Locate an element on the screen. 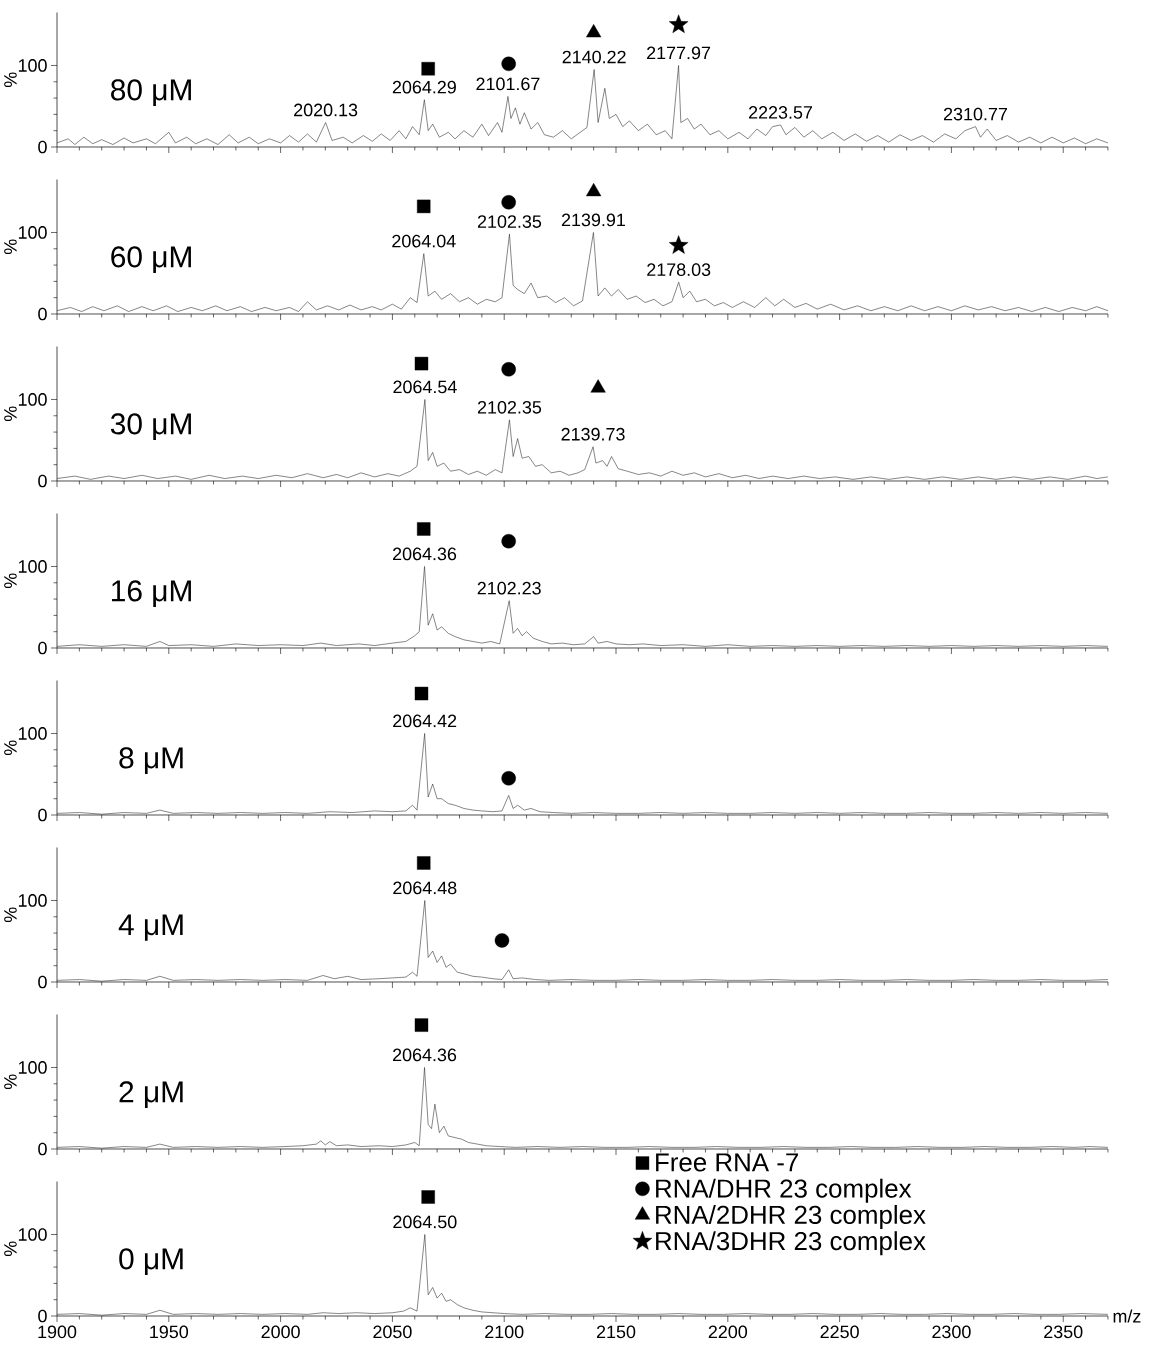 The image size is (1158, 1352). text: 2 μM is located at coordinates (151, 1094).